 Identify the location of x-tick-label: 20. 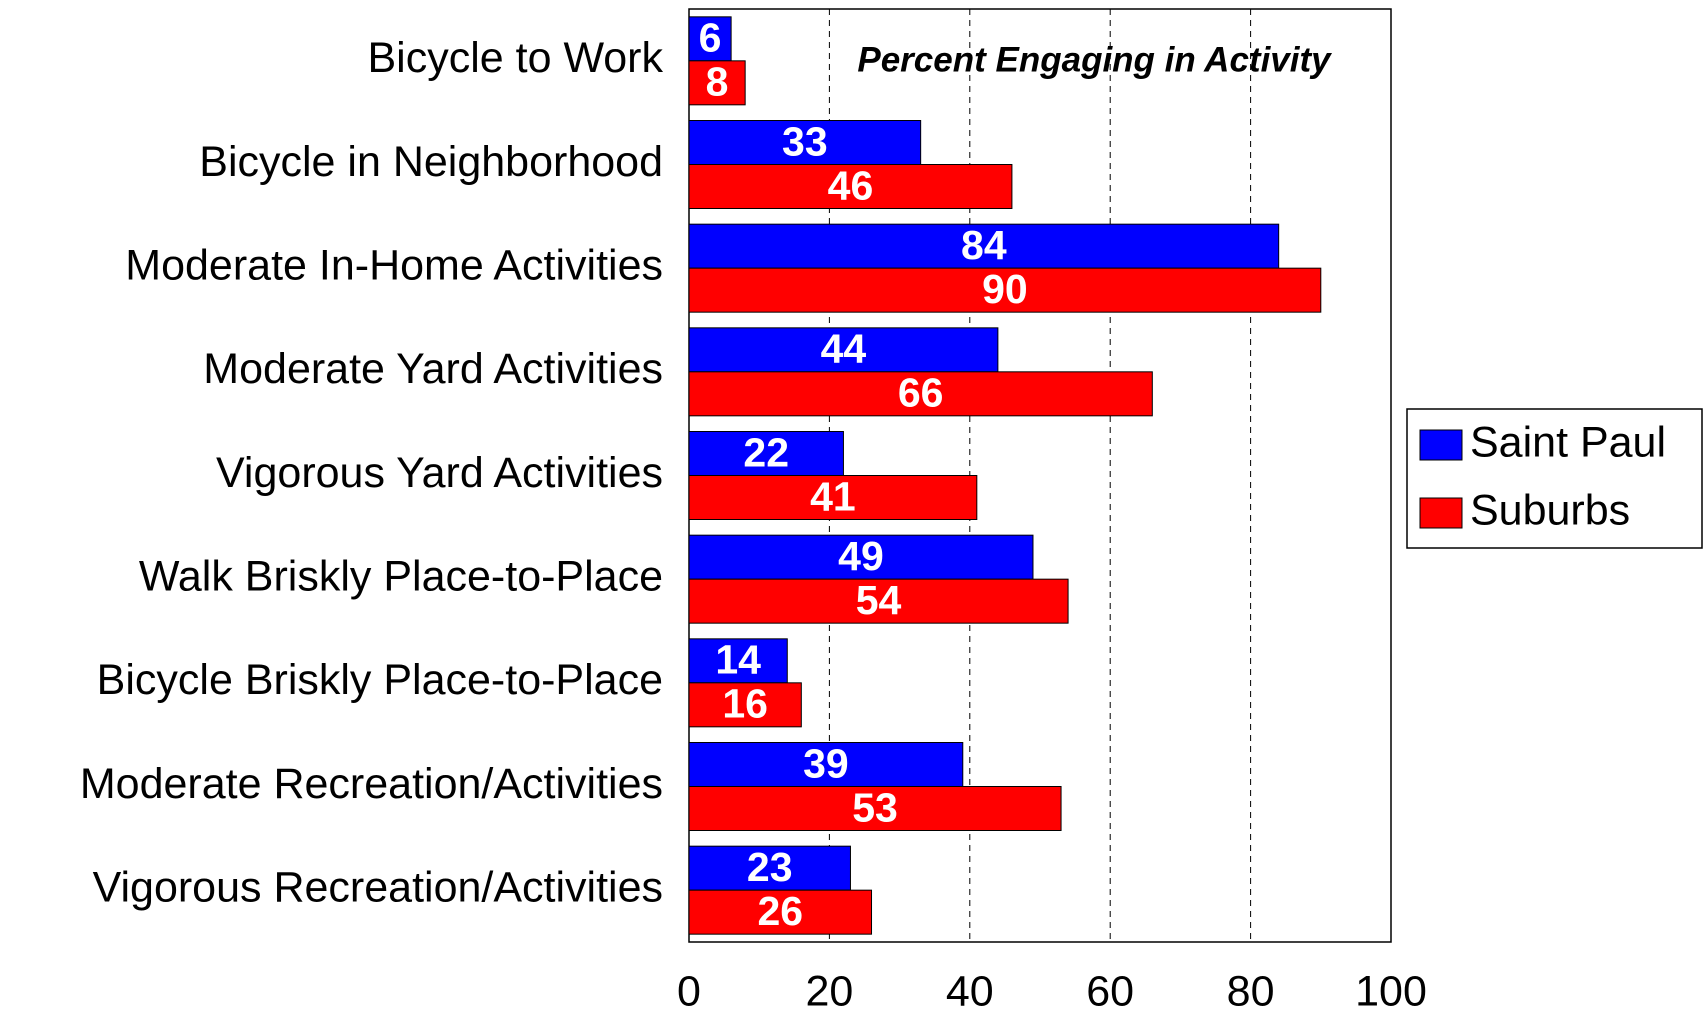
(829, 990).